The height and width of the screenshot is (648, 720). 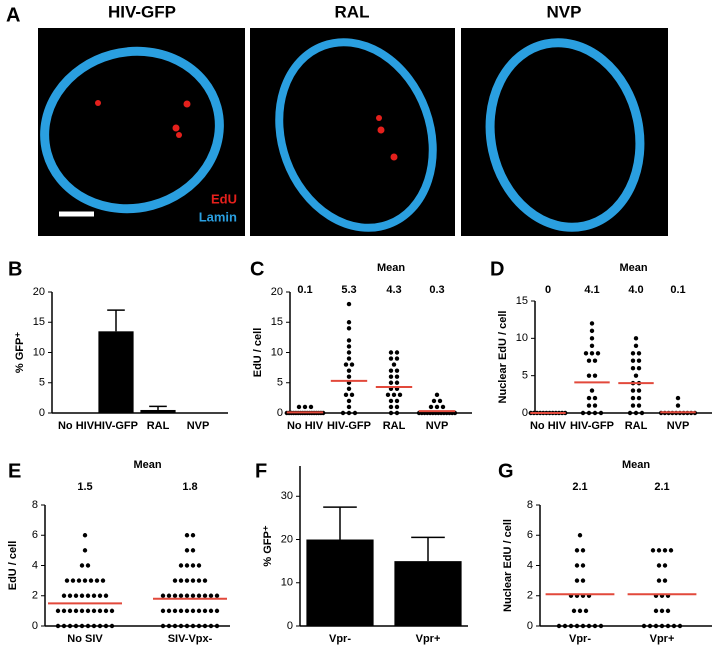 What do you see at coordinates (15, 269) in the screenshot?
I see `panel-letter: B` at bounding box center [15, 269].